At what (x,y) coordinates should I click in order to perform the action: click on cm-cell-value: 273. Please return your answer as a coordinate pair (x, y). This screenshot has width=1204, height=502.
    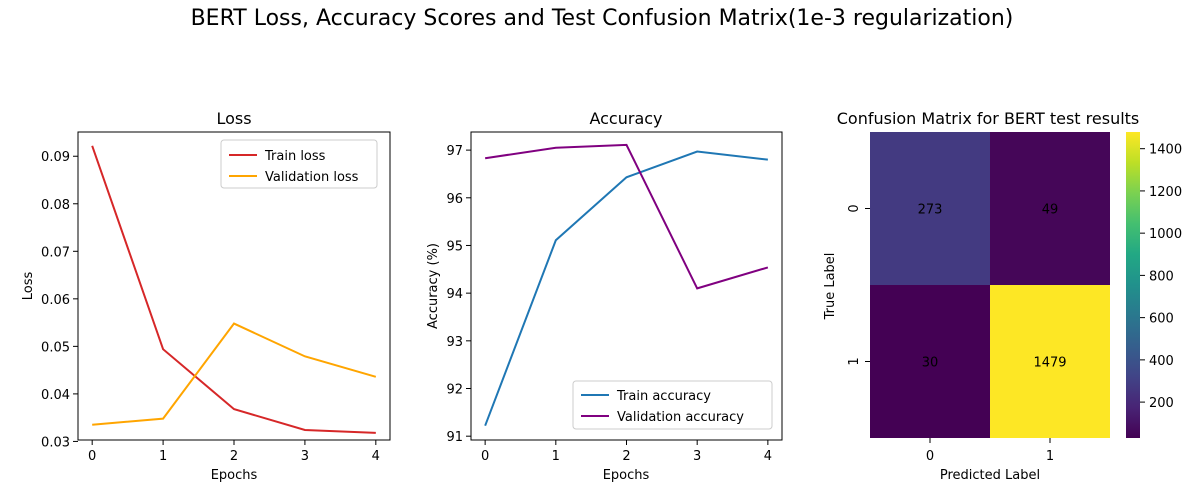
    Looking at the image, I should click on (930, 210).